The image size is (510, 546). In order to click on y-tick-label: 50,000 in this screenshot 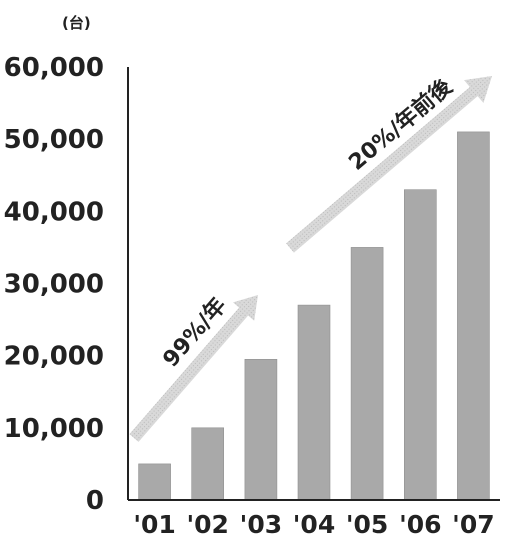, I will do `click(54, 140)`.